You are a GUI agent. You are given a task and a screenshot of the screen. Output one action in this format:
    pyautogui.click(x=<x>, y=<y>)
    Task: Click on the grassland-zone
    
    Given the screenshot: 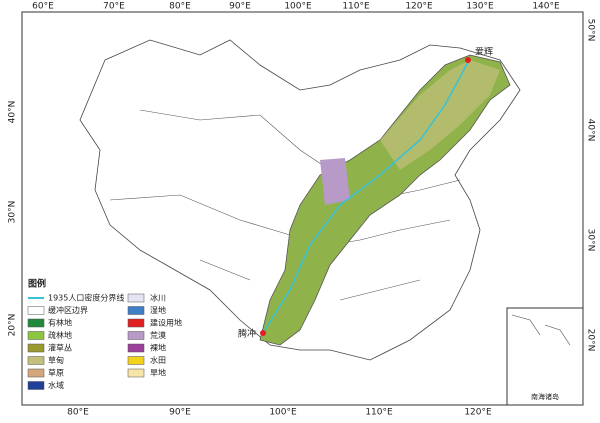 What is the action you would take?
    pyautogui.click(x=440, y=115)
    